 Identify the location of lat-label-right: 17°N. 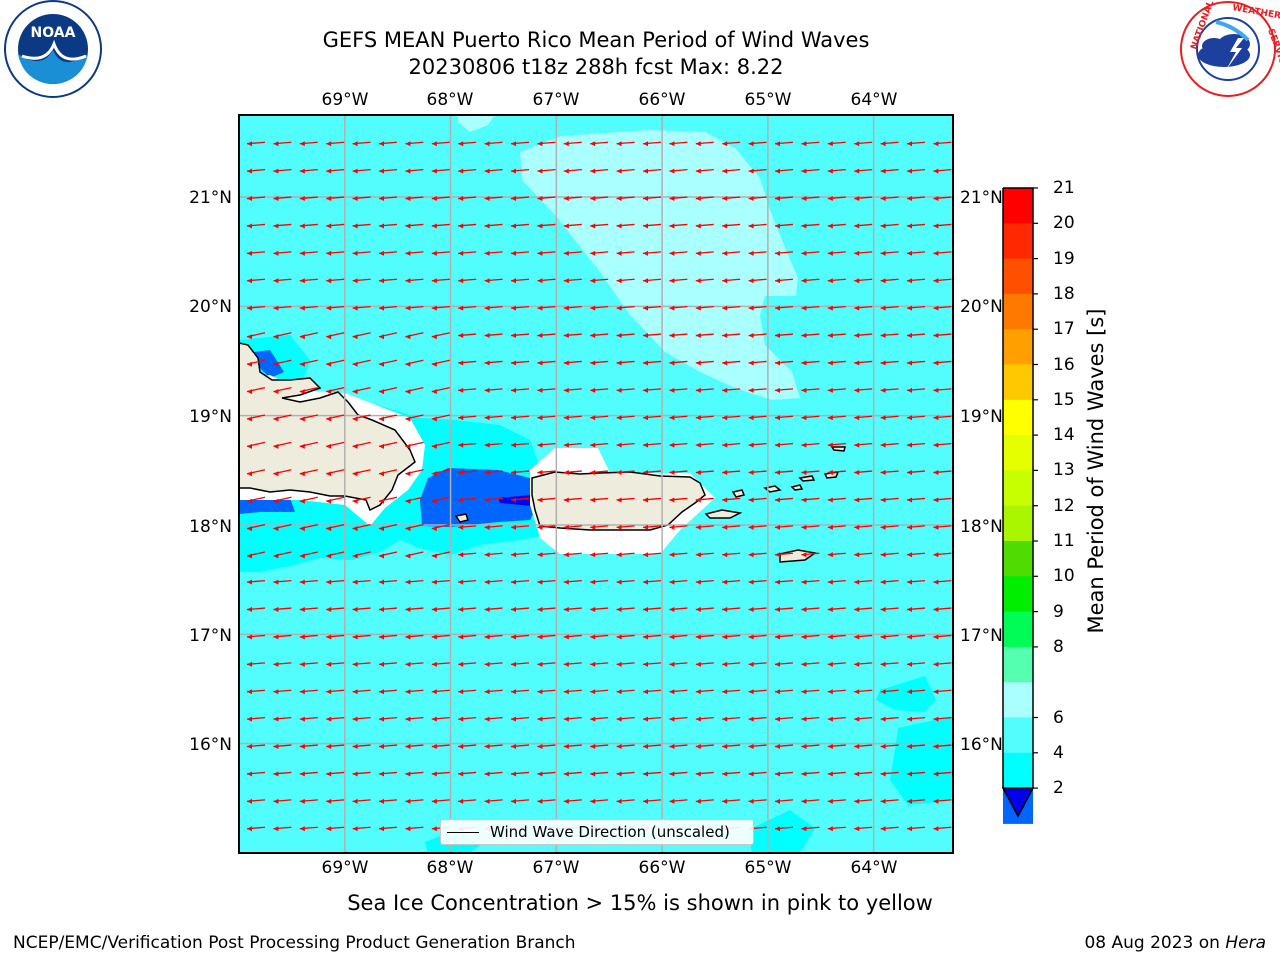
(981, 636).